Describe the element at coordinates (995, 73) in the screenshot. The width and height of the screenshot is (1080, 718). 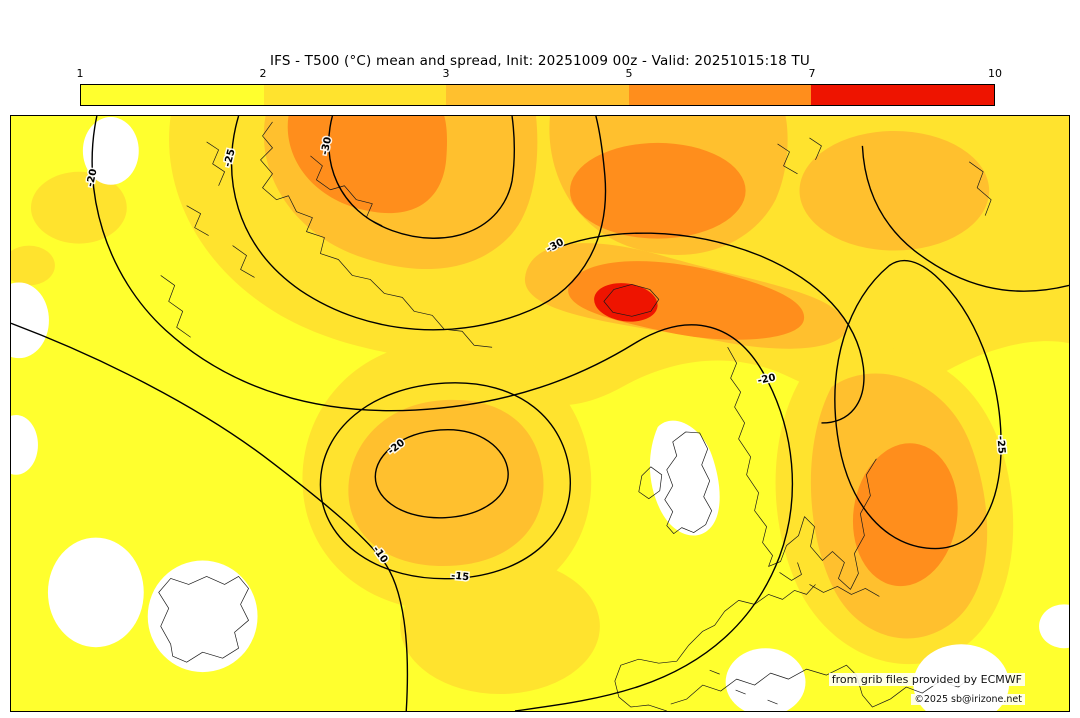
I see `colorbar-tick: 10` at that location.